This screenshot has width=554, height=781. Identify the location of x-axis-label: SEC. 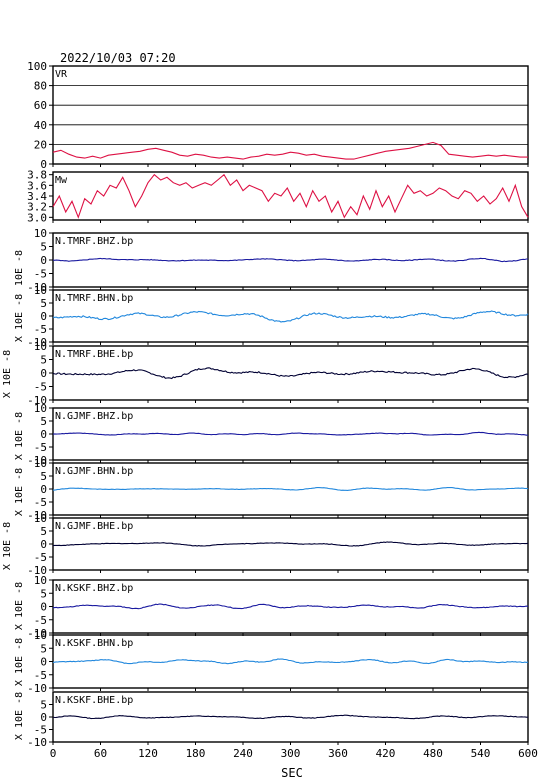
(292, 773).